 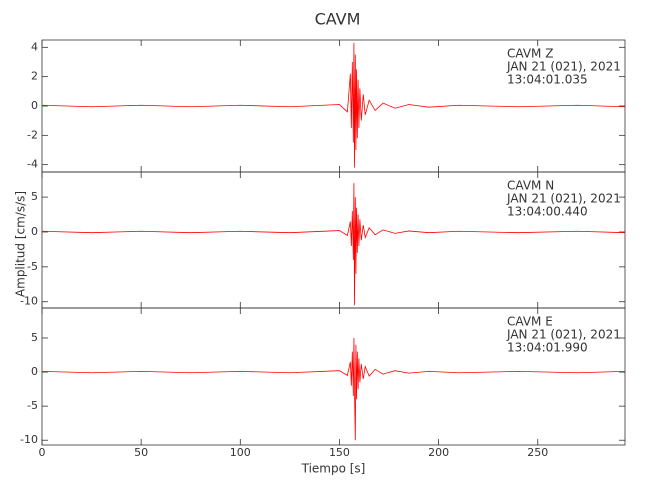 What do you see at coordinates (339, 452) in the screenshot?
I see `x-tick-label: 150` at bounding box center [339, 452].